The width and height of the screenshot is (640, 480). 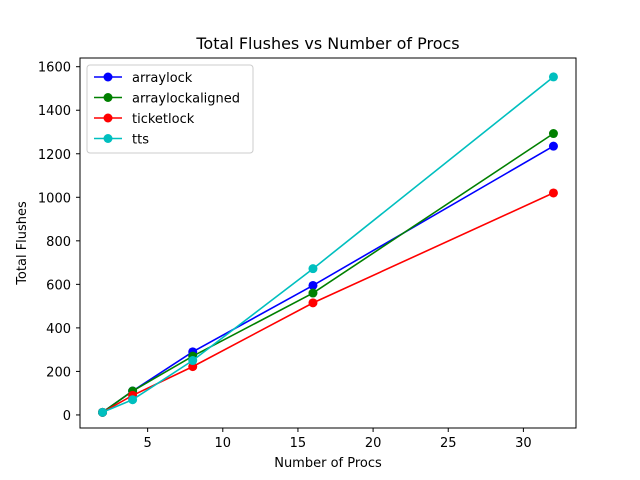 I want to click on x-axis-label: Number of Procs, so click(x=328, y=463).